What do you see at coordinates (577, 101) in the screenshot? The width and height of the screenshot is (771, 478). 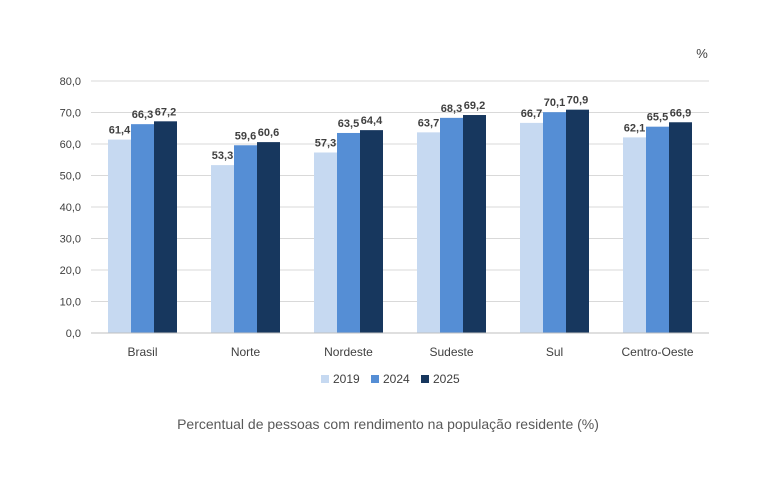 I see `data-label: 70,9` at bounding box center [577, 101].